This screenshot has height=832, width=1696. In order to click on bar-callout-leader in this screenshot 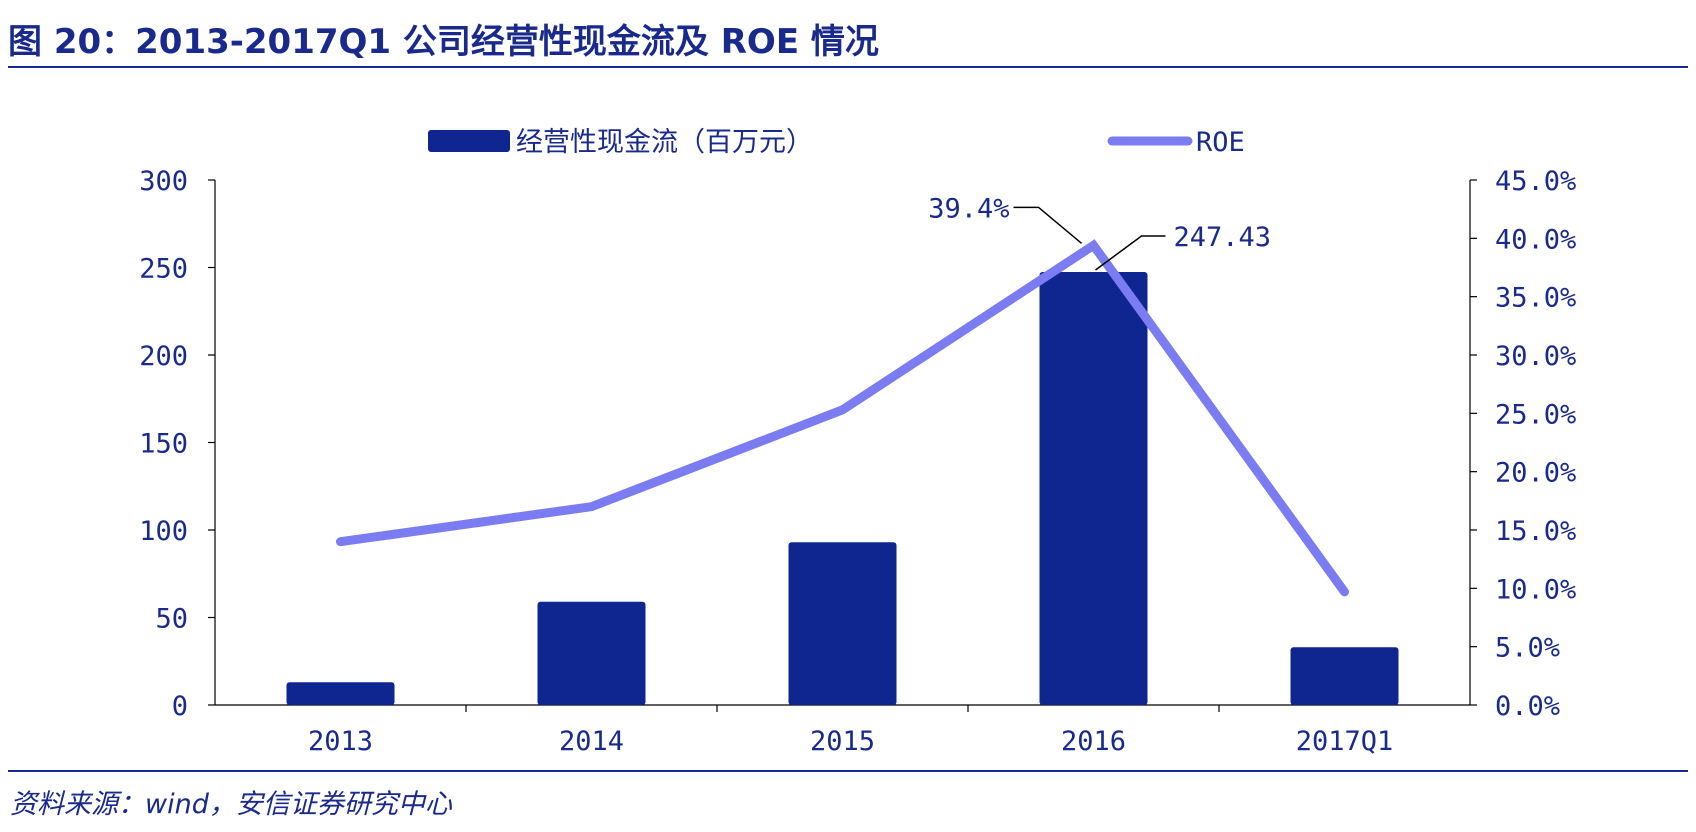, I will do `click(1130, 253)`.